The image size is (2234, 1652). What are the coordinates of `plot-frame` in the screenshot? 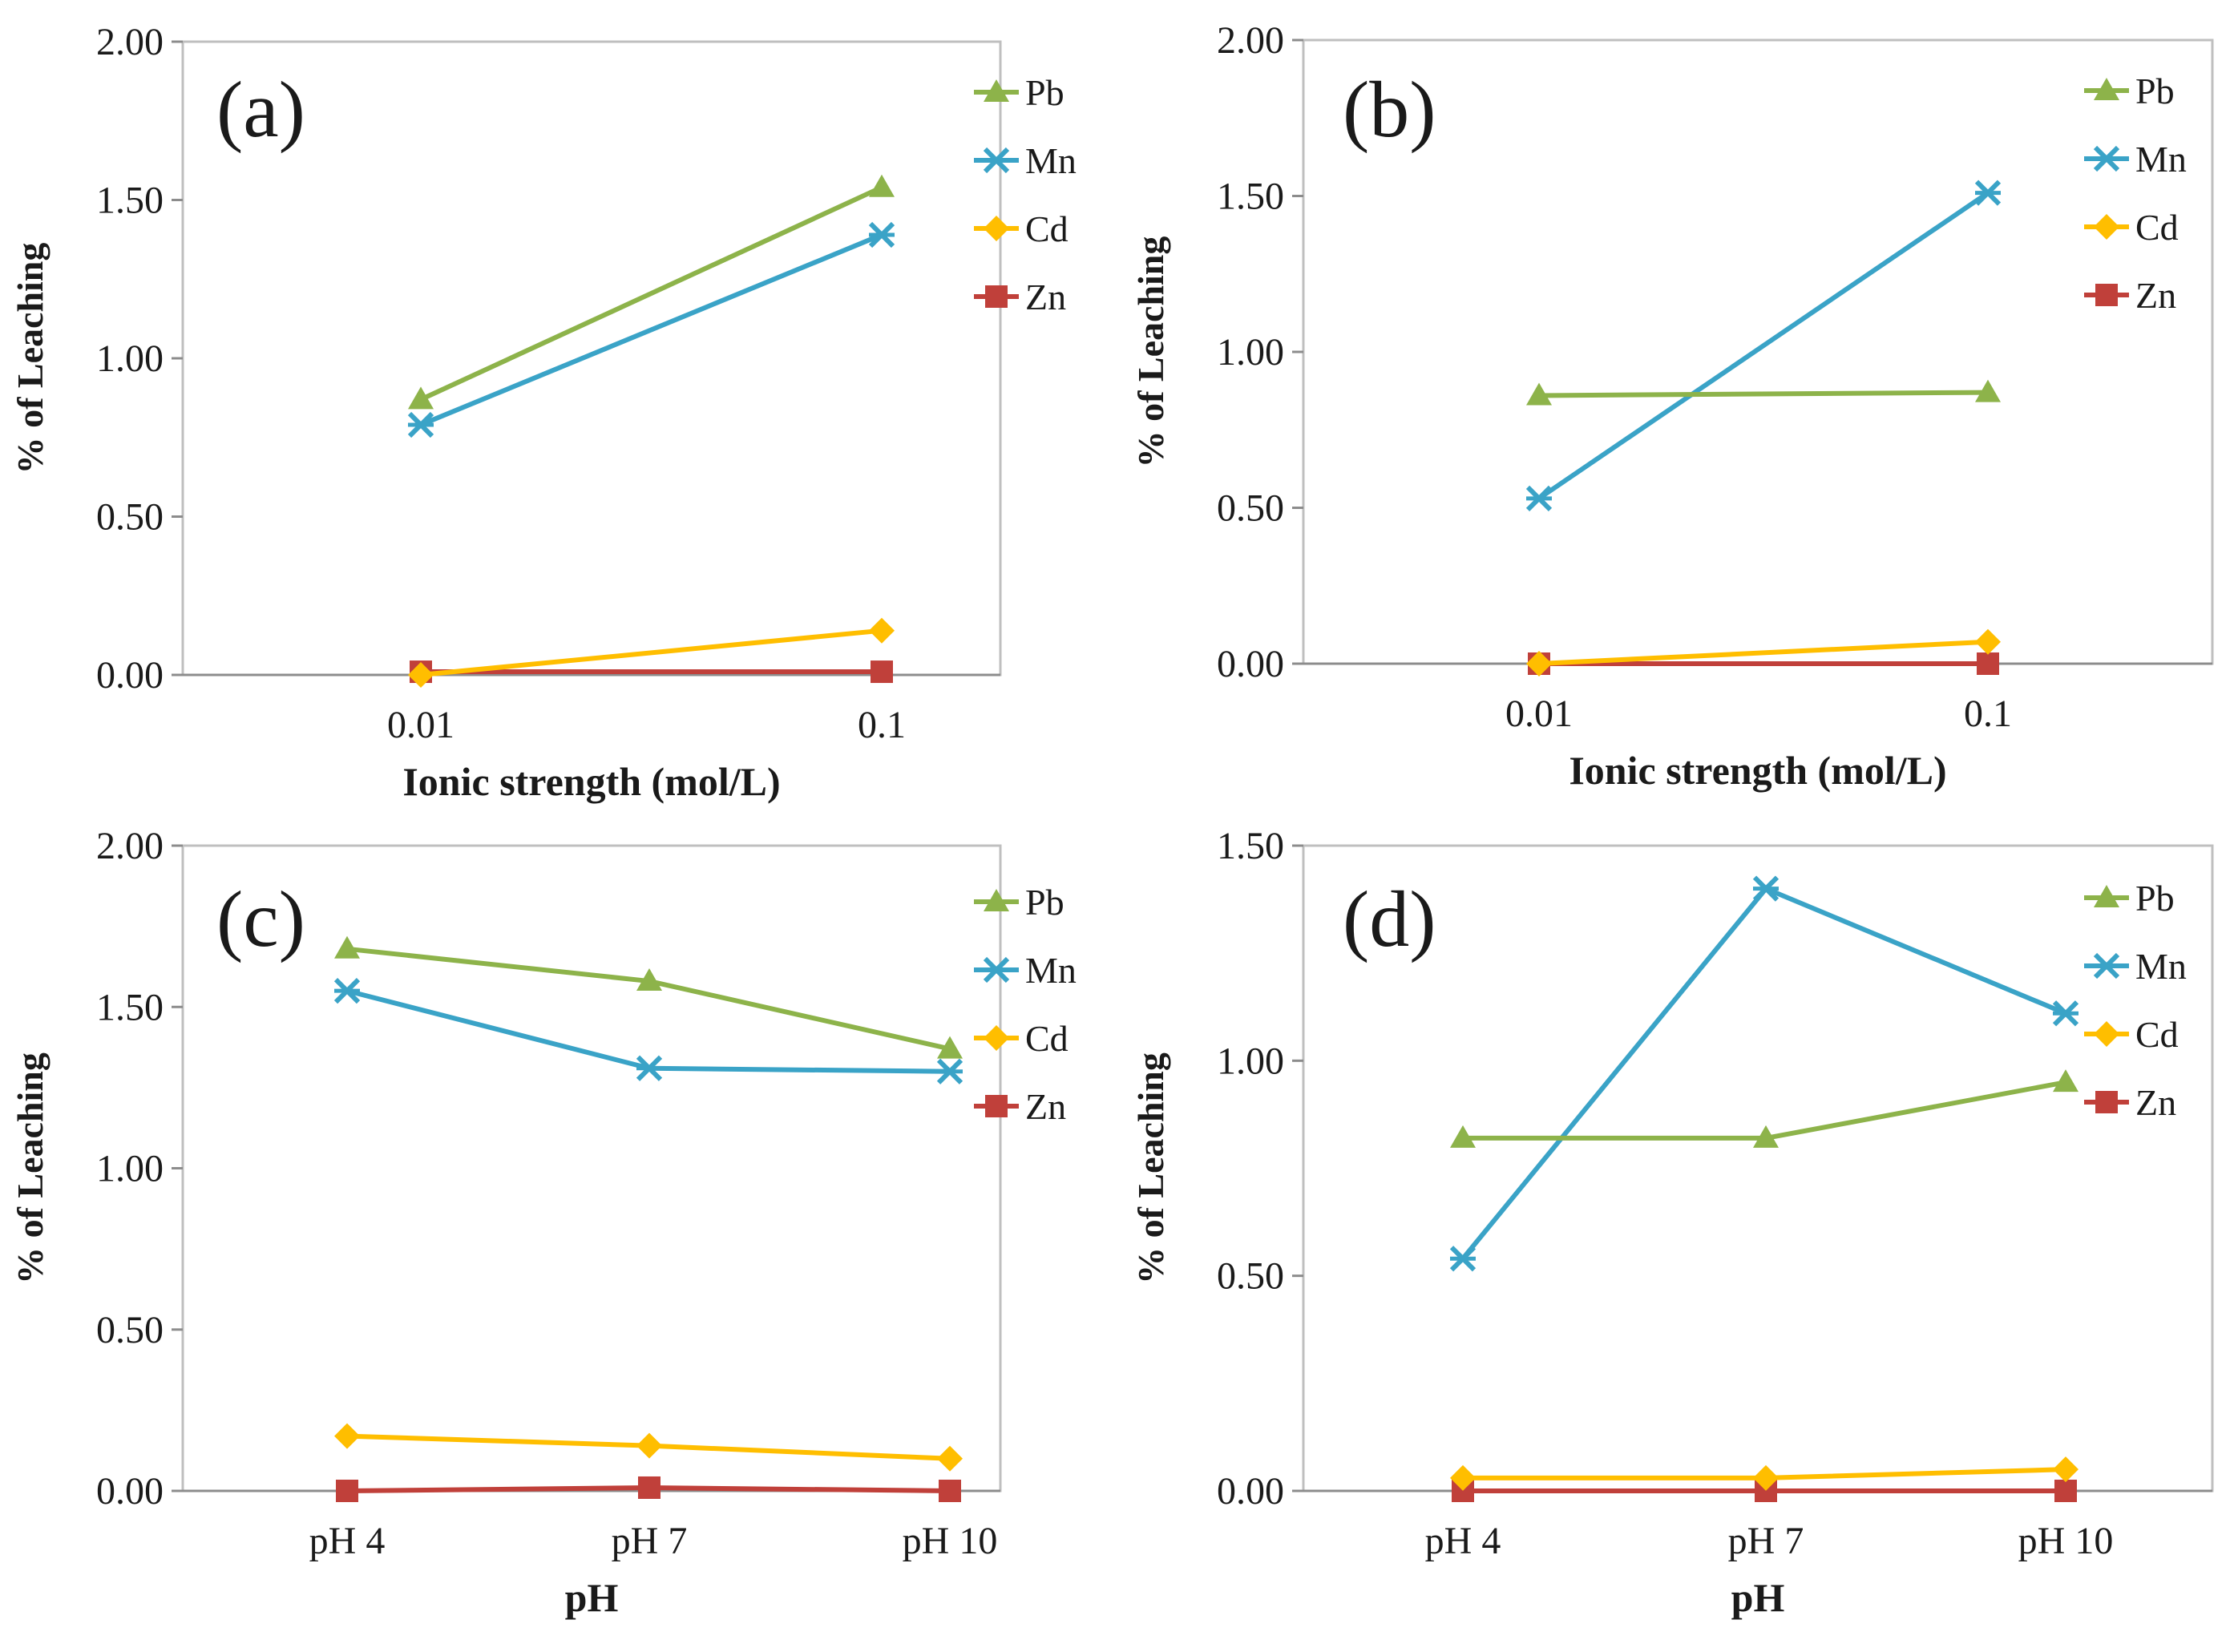 It's located at (591, 1168).